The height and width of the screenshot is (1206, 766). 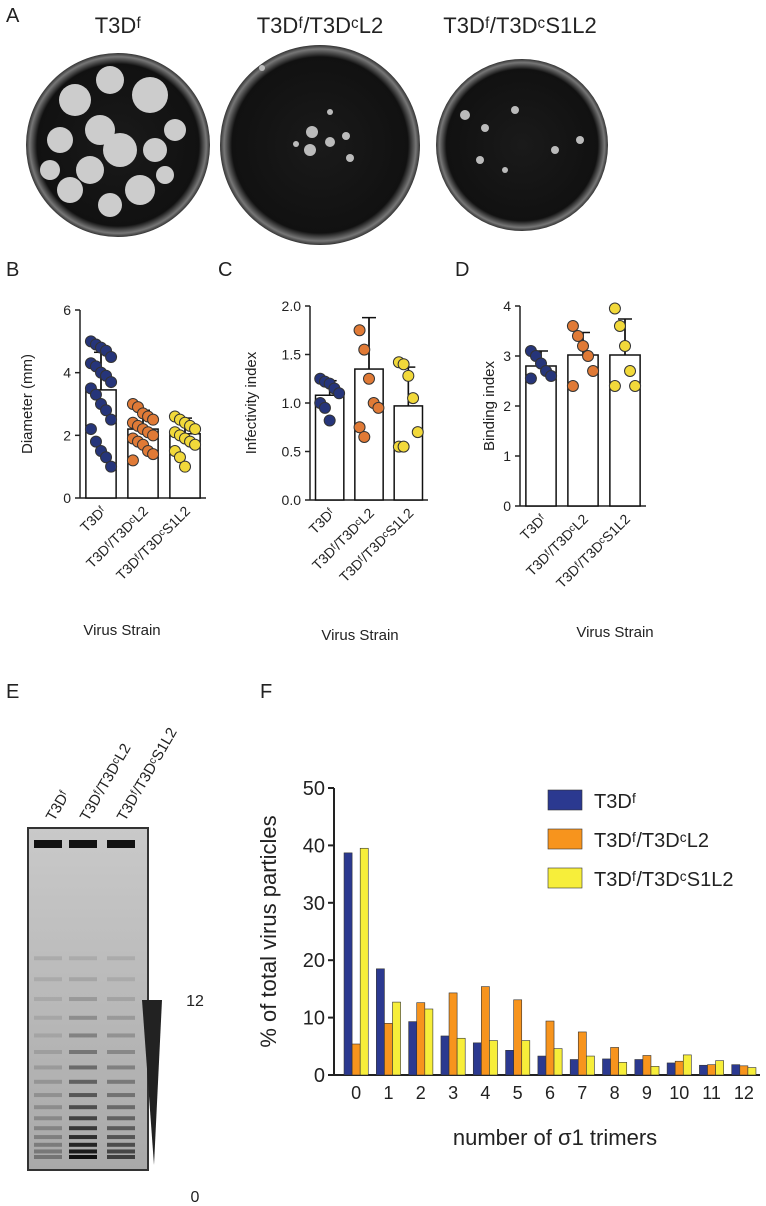 What do you see at coordinates (292, 306) in the screenshot?
I see `y-tick-label: 2.0` at bounding box center [292, 306].